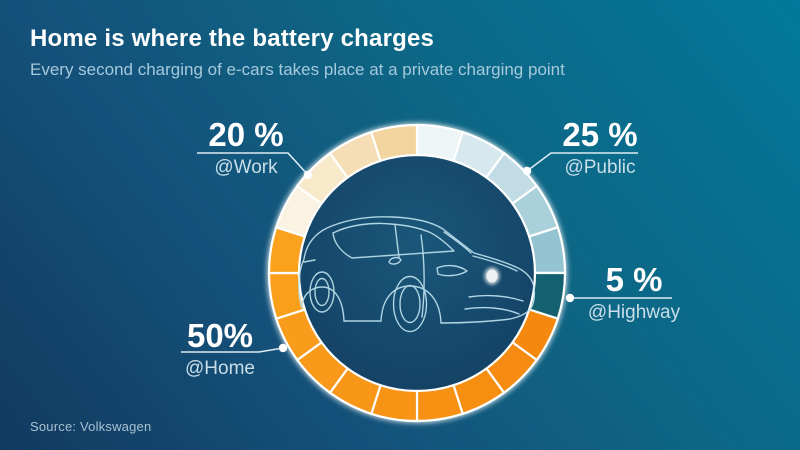 Image resolution: width=800 pixels, height=450 pixels. What do you see at coordinates (457, 242) in the screenshot?
I see `car-windshield` at bounding box center [457, 242].